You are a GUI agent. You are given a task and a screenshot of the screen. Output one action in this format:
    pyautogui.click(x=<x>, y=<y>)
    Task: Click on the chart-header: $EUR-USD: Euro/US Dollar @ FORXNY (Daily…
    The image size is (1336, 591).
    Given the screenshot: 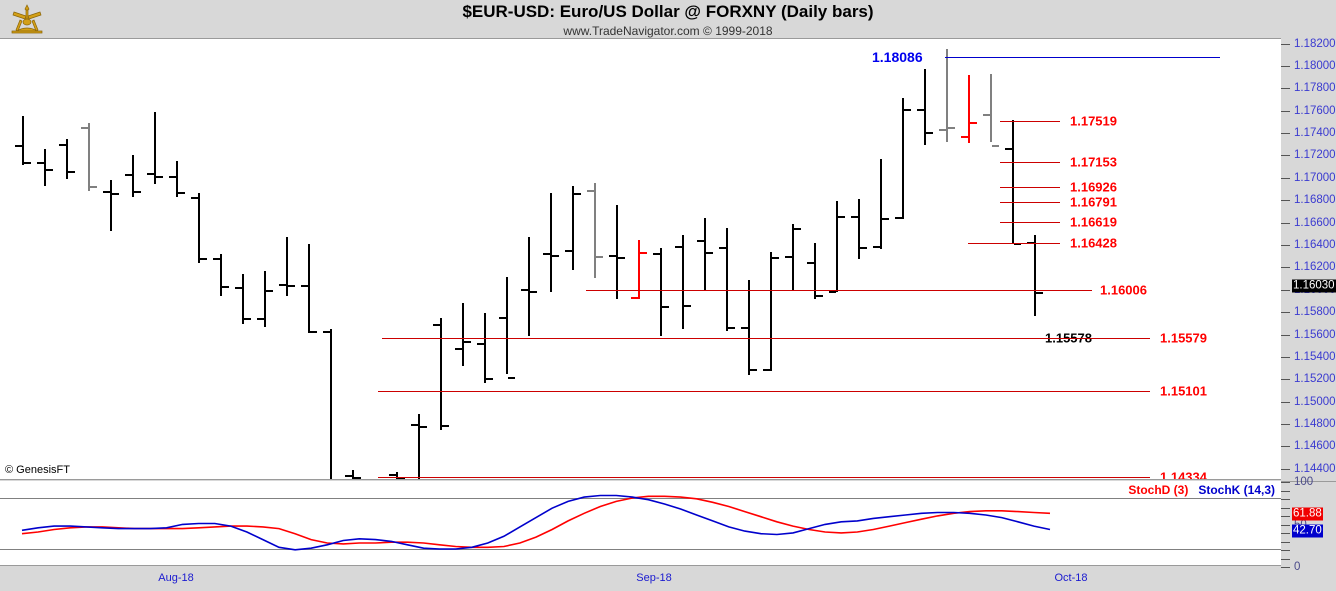 What is the action you would take?
    pyautogui.click(x=668, y=20)
    